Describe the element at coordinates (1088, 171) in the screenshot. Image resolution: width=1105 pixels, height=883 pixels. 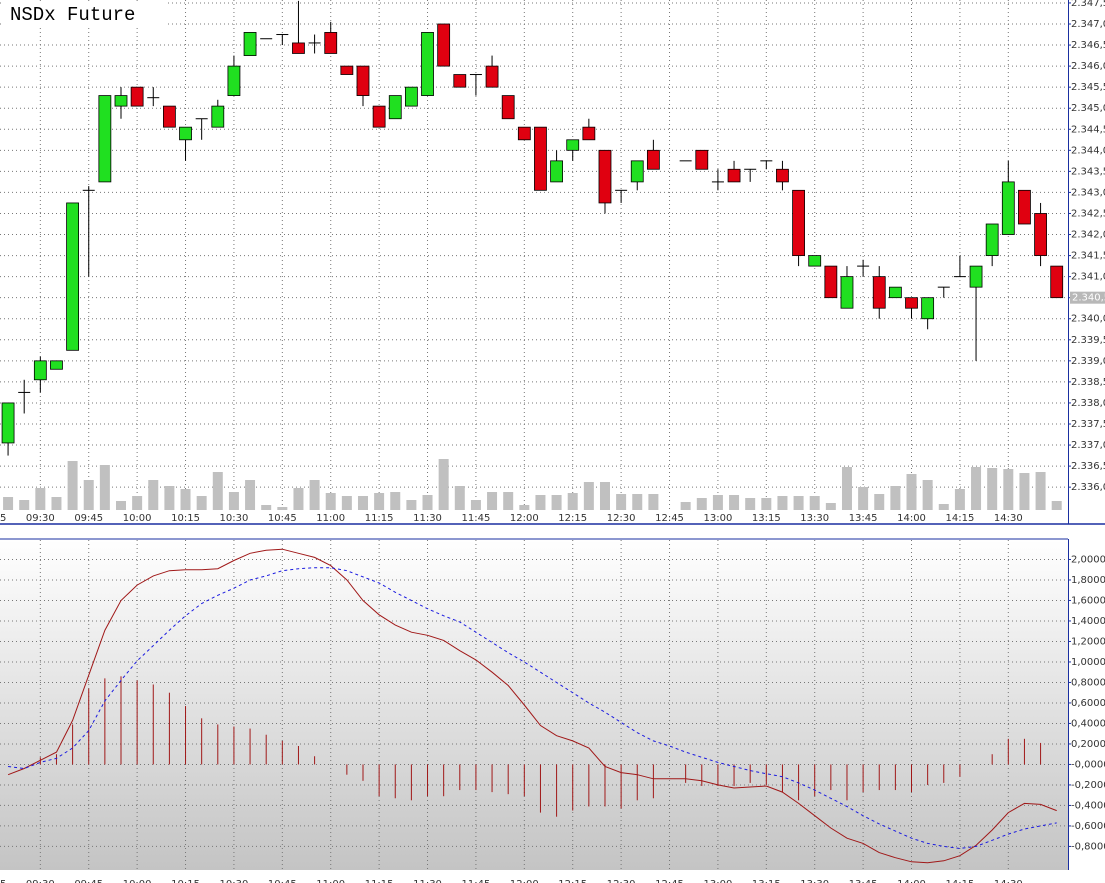
I see `y-tick-label: 2.343,5` at that location.